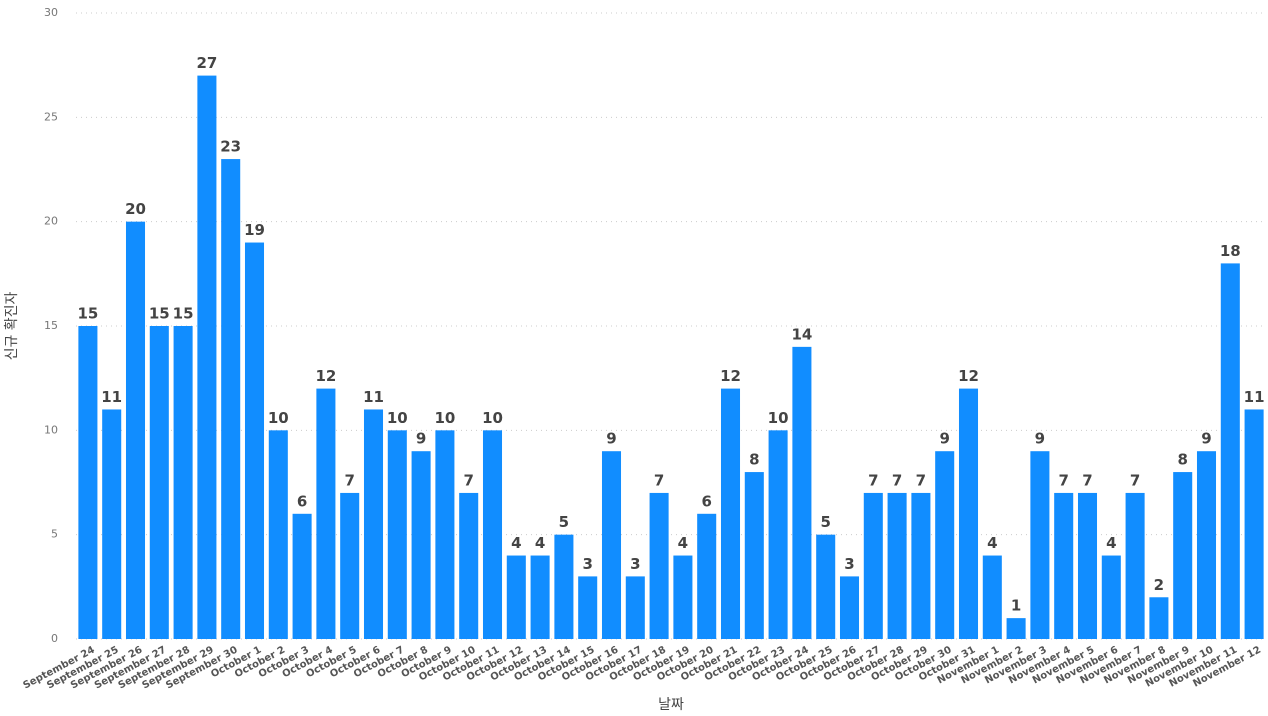 The height and width of the screenshot is (716, 1268). Describe the element at coordinates (230, 147) in the screenshot. I see `value-label: 23` at that location.